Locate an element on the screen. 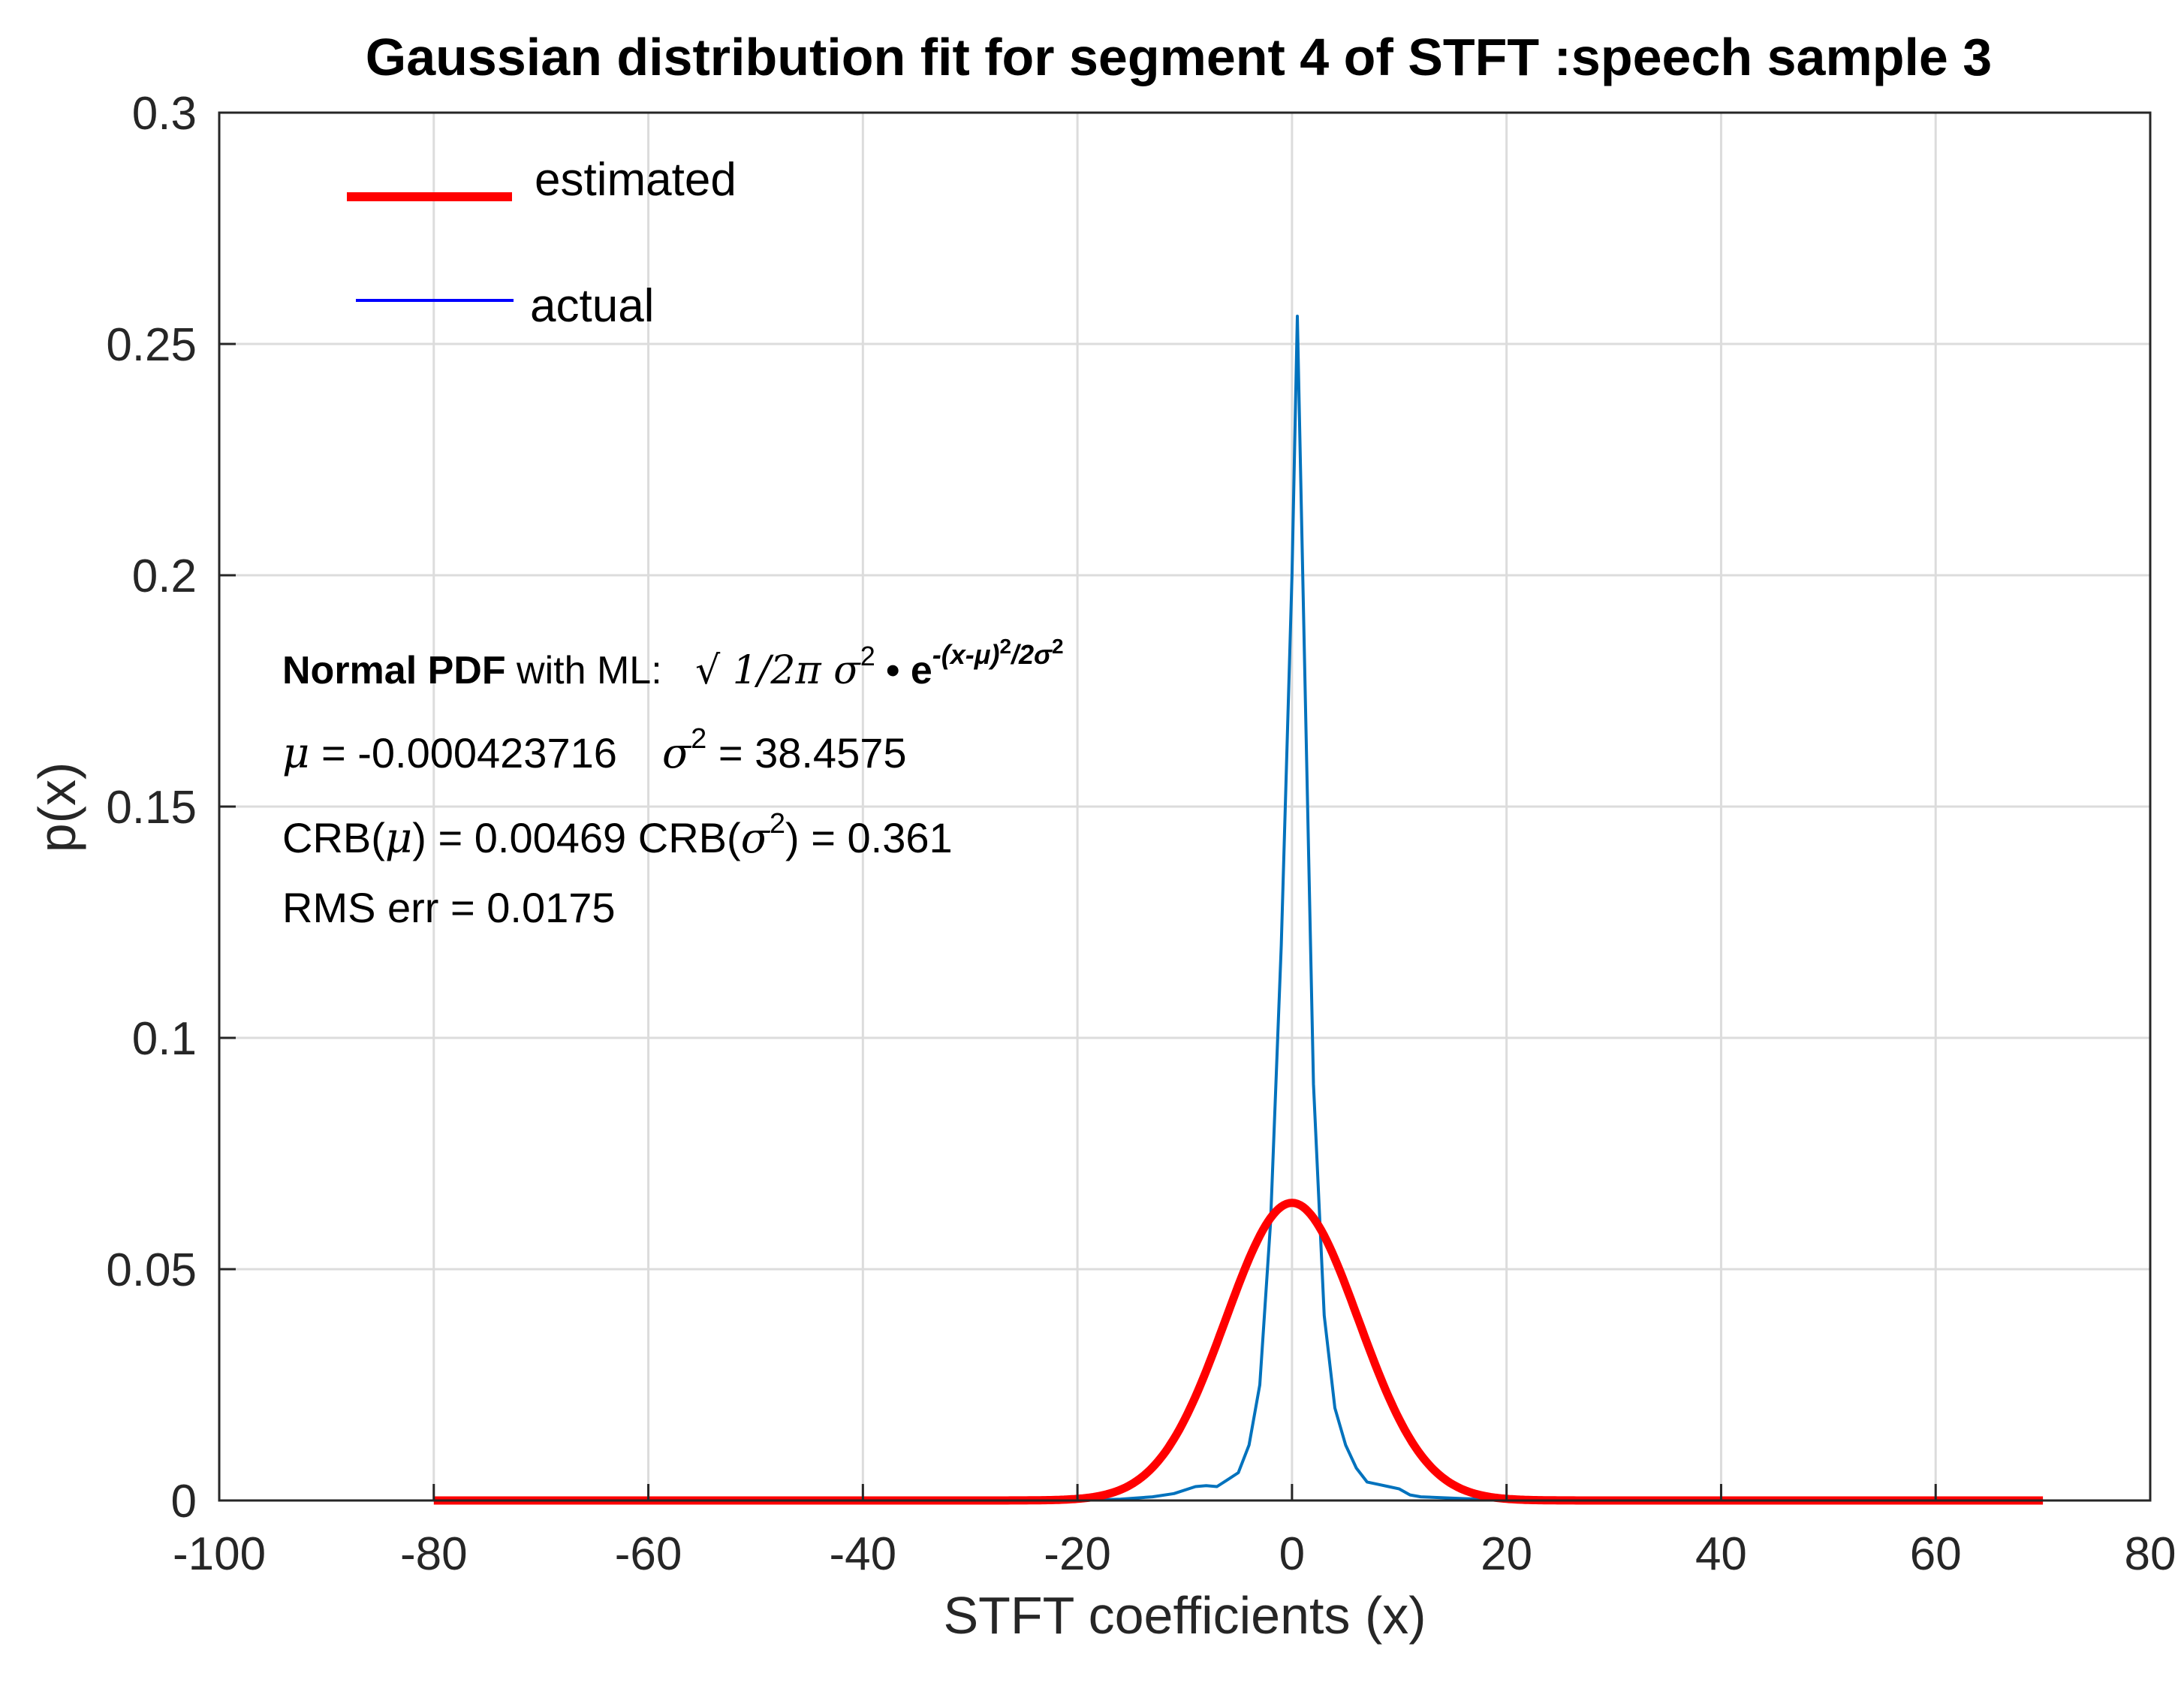 The image size is (2184, 1701). y-axis-label: p(x) is located at coordinates (57, 807).